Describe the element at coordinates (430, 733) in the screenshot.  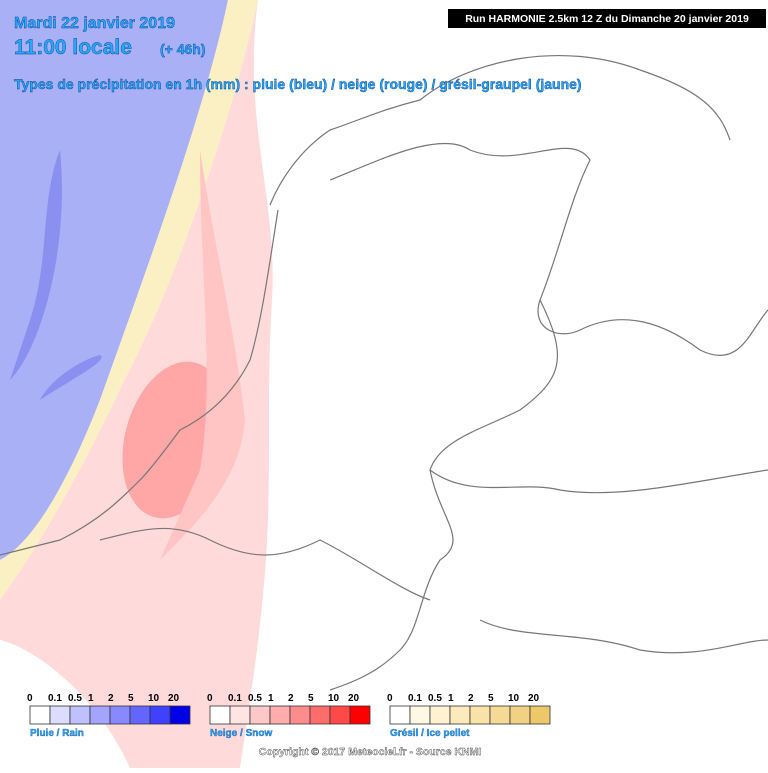
I see `legend-label: Grésil / Ice pellet` at that location.